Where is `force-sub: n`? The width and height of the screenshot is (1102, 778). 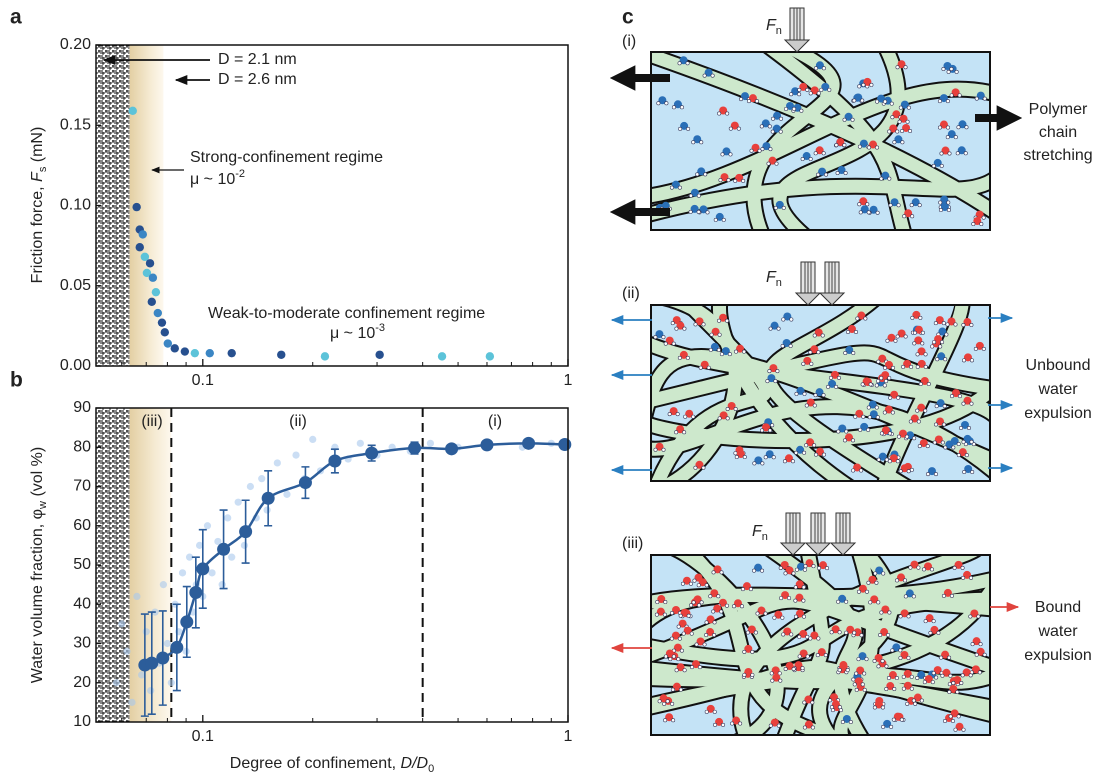
force-sub: n is located at coordinates (779, 31).